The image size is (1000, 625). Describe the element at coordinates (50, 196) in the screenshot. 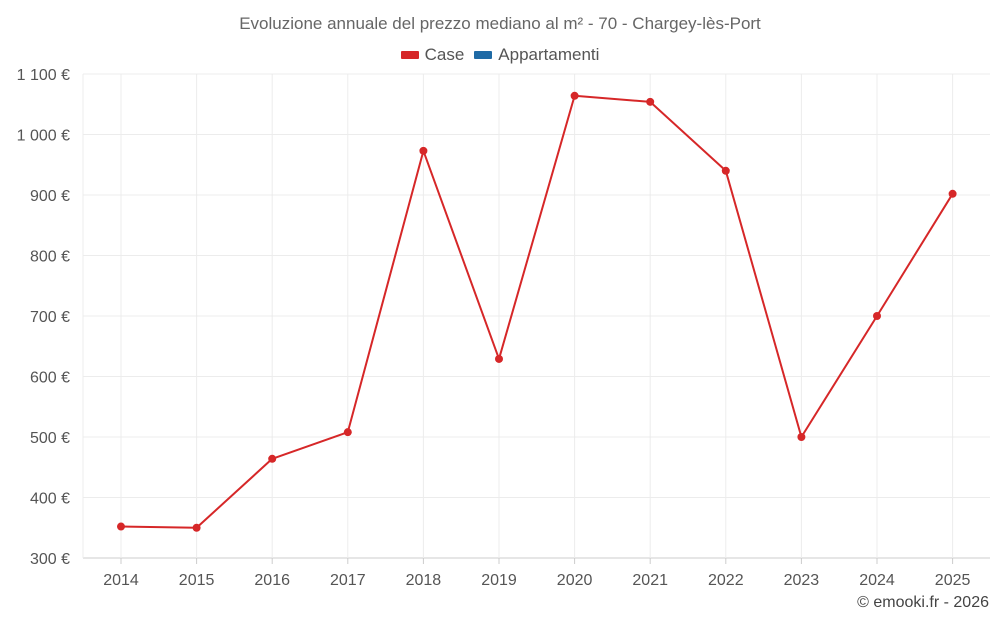

I see `y-tick-label: 900 €` at that location.